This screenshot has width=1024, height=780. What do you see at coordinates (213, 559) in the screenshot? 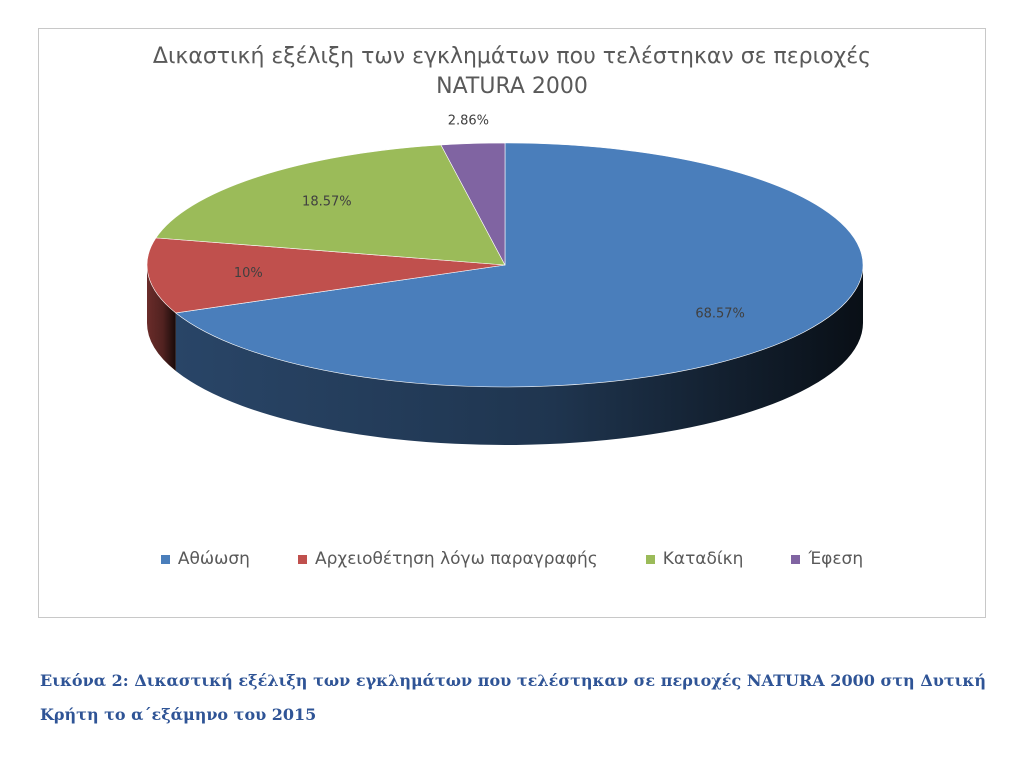
I see `legend-label-0: Αθώωση` at bounding box center [213, 559].